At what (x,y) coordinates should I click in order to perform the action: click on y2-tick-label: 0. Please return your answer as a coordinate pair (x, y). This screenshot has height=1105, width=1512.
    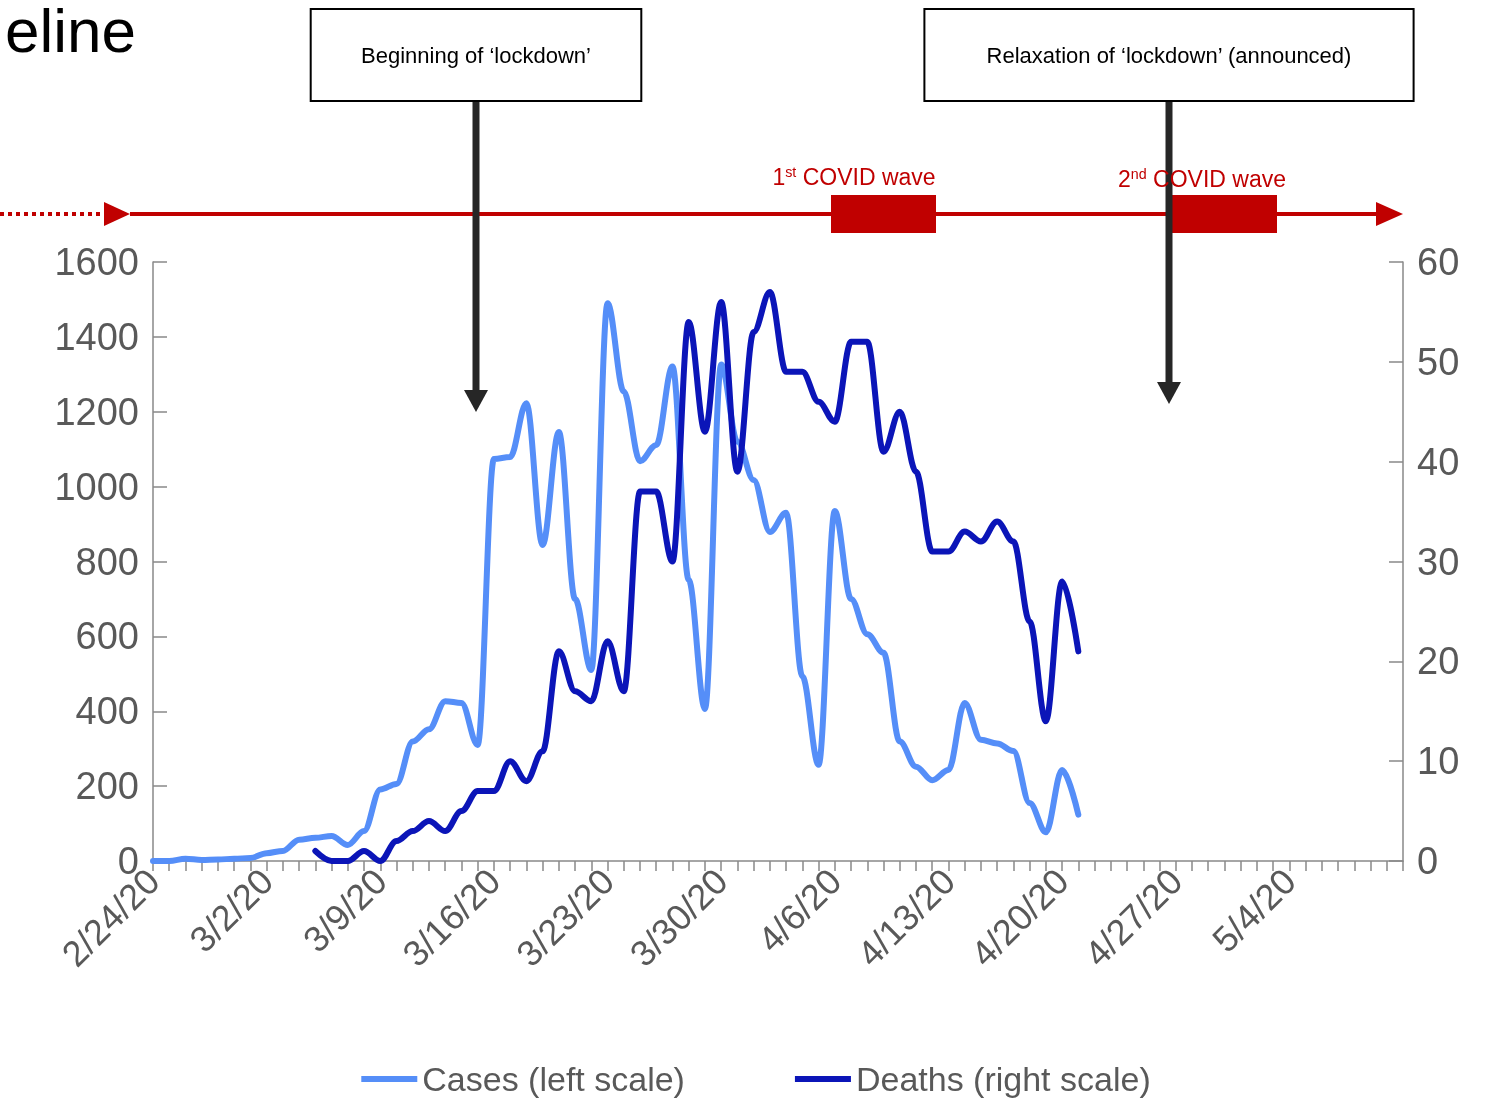
    Looking at the image, I should click on (1428, 861).